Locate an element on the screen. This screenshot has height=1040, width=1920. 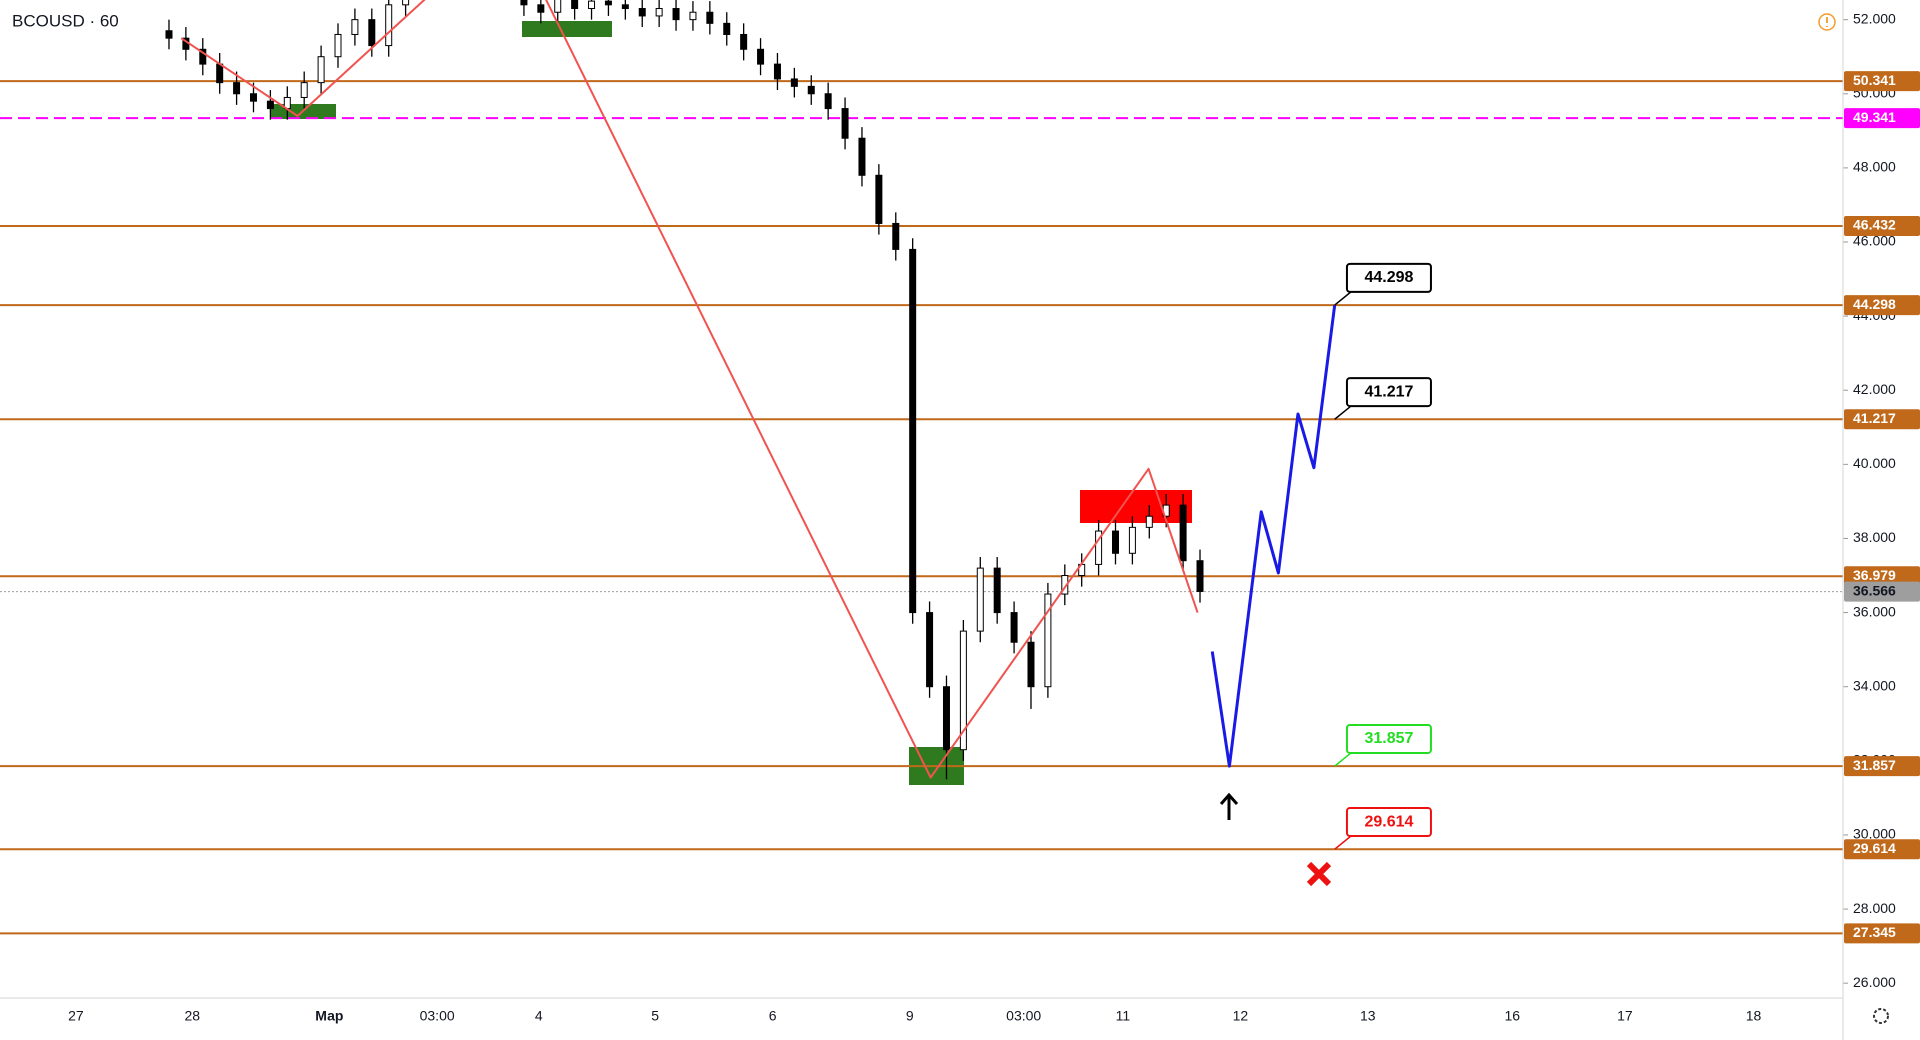
demand-zone is located at coordinates (567, 29).